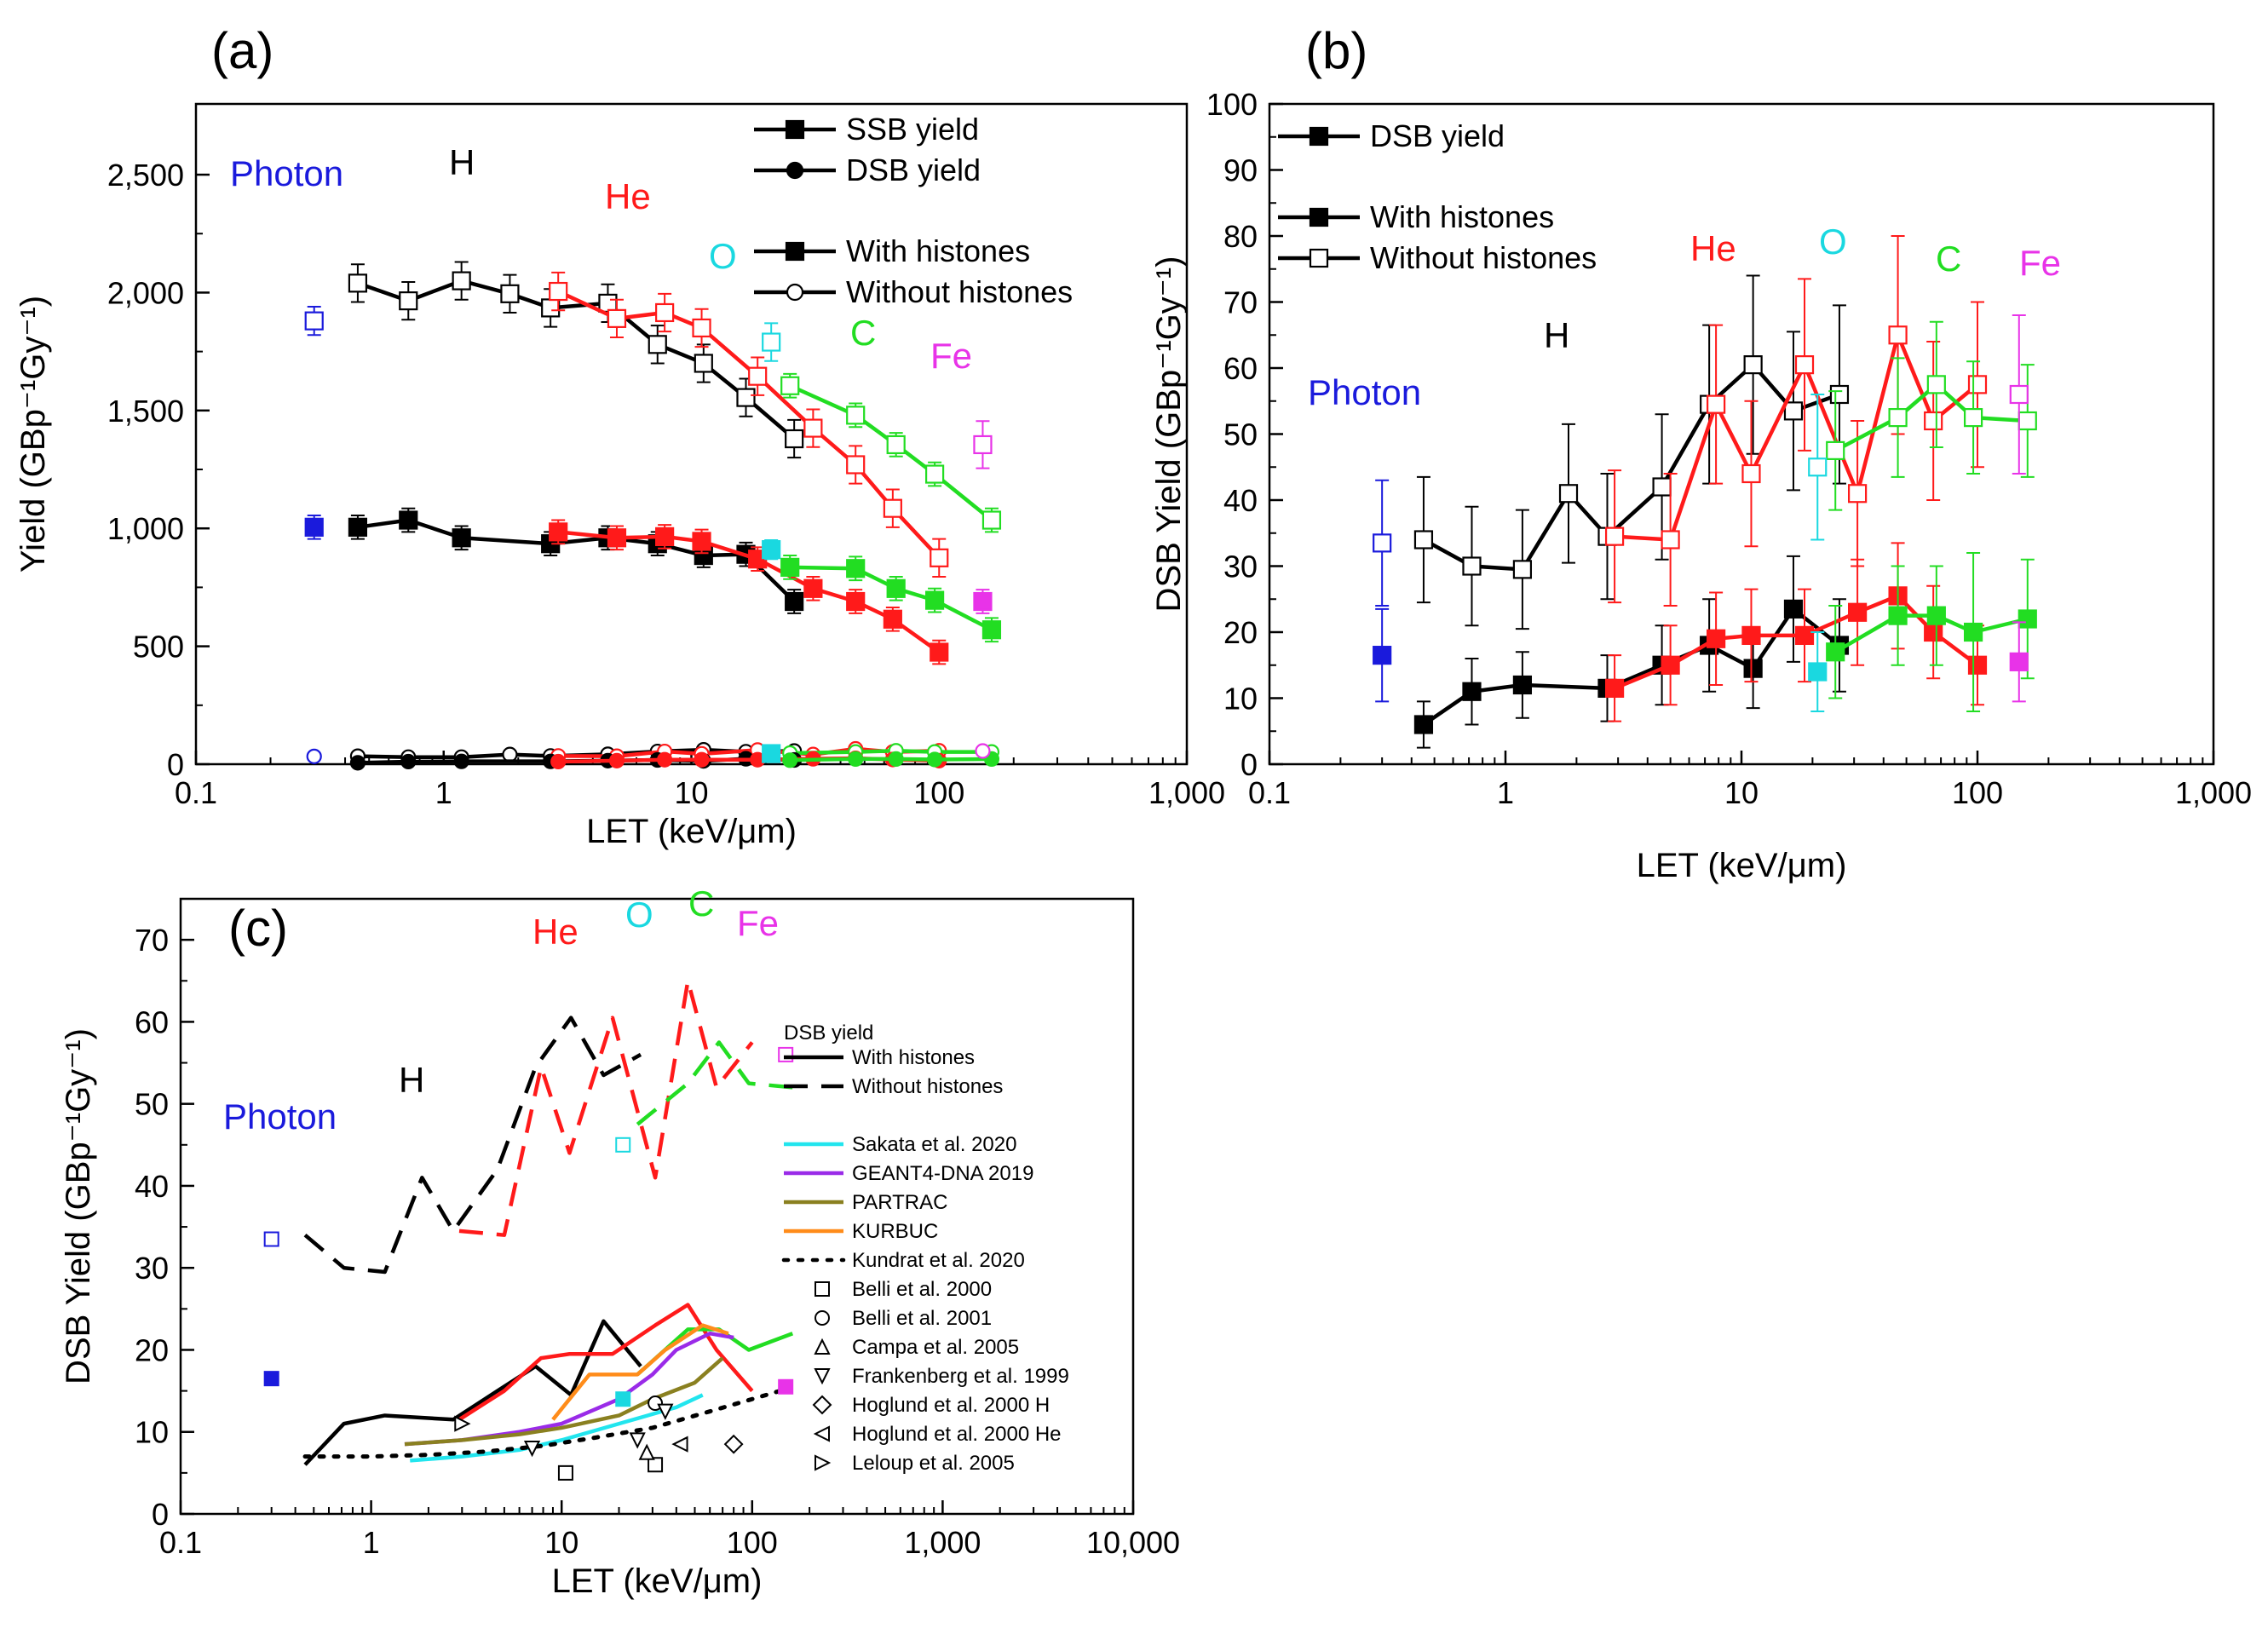 The width and height of the screenshot is (2268, 1640). Describe the element at coordinates (1169, 434) in the screenshot. I see `y-axis-label: DSB Yield (GBp⁻¹Gy⁻¹)` at that location.